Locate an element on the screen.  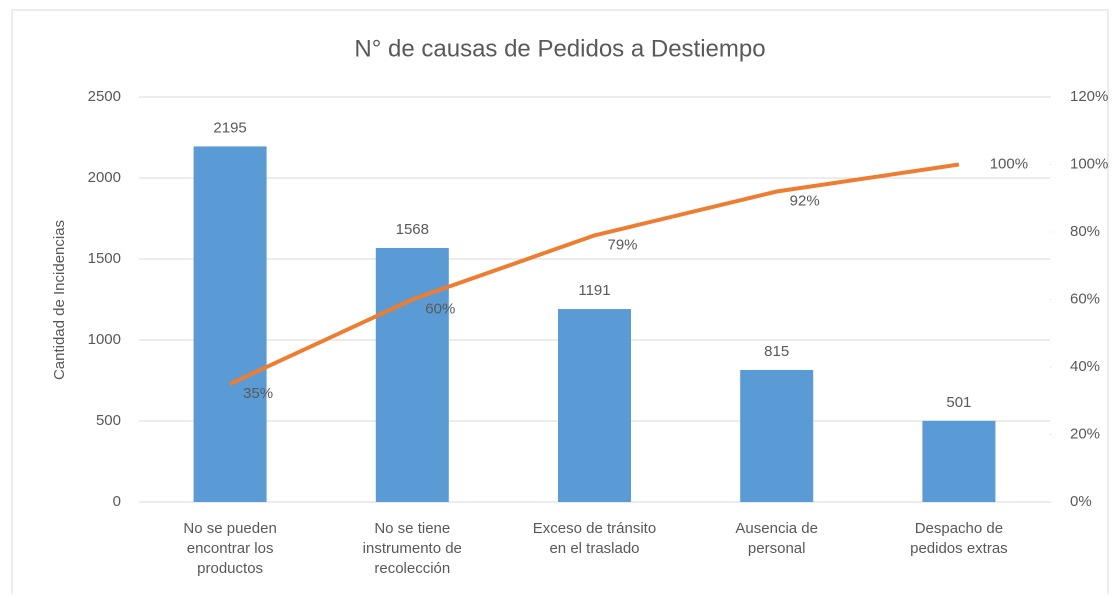
y2-tick-label: 20% is located at coordinates (1085, 433).